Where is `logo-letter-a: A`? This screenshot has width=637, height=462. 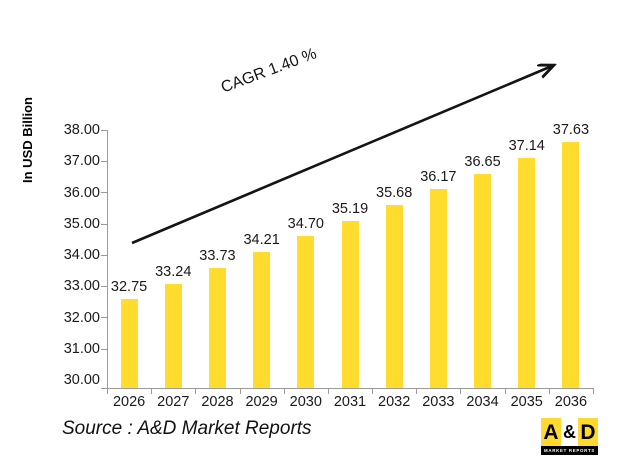 logo-letter-a: A is located at coordinates (551, 432).